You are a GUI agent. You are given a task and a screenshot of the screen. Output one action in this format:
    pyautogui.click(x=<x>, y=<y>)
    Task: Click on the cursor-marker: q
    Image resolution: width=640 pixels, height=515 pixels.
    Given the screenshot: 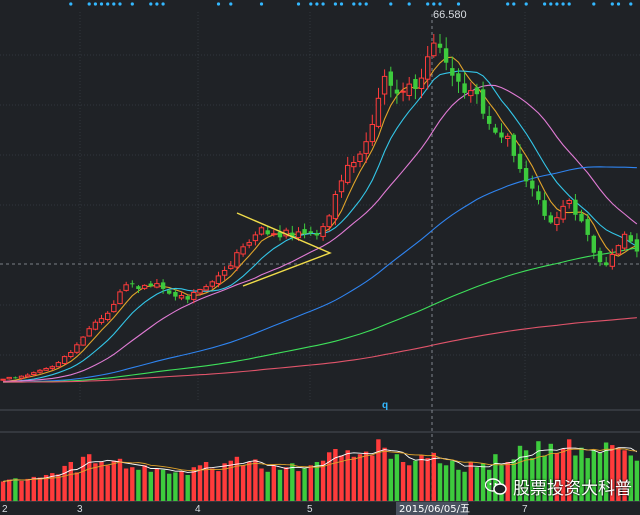 What is the action you would take?
    pyautogui.click(x=385, y=405)
    